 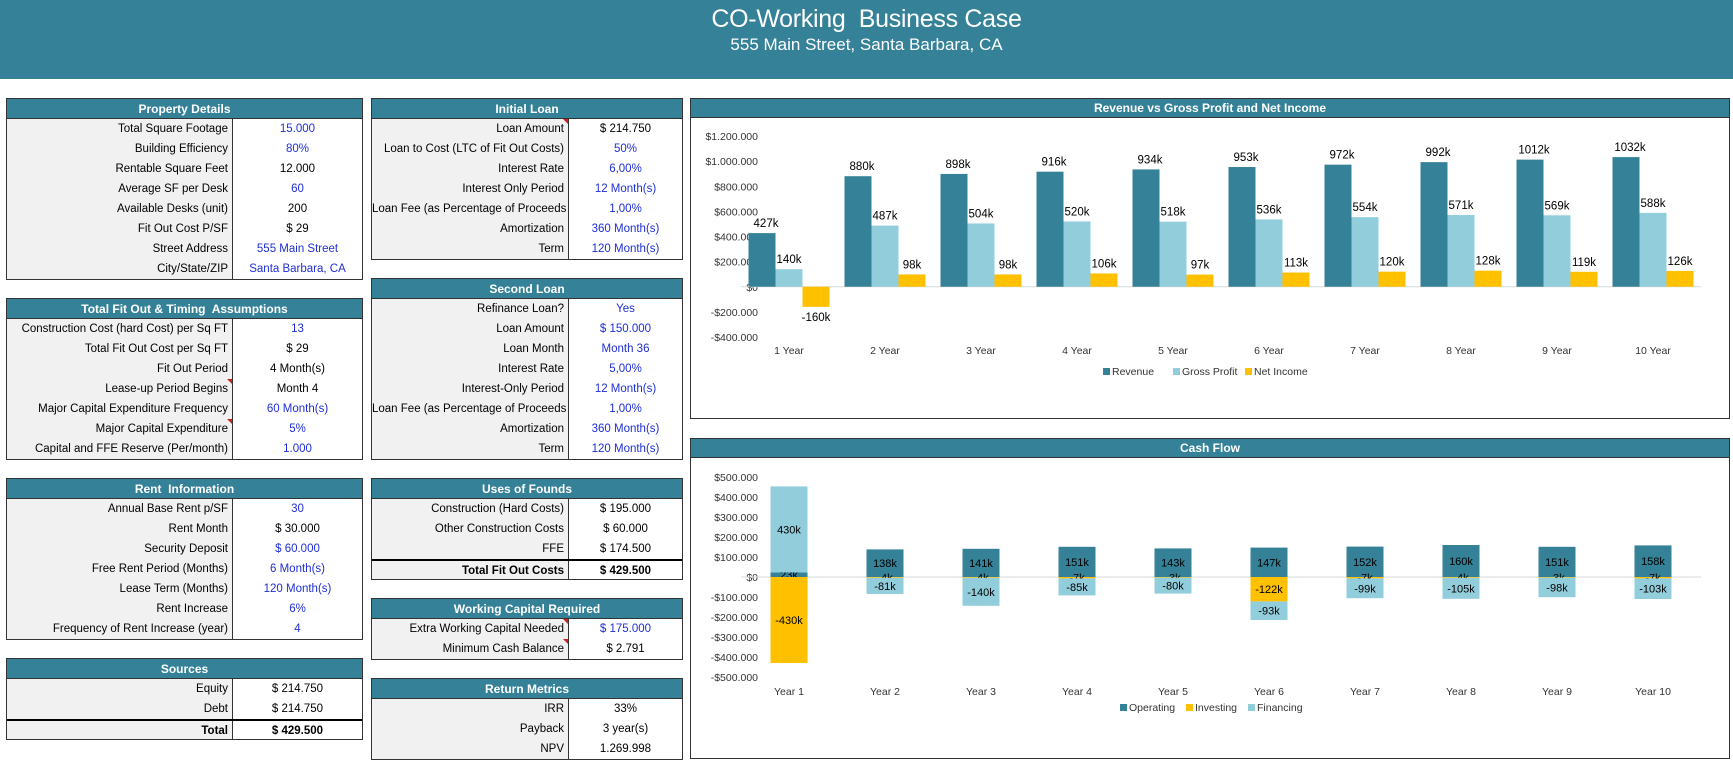 What do you see at coordinates (734, 638) in the screenshot?
I see `y-tick-label: -$300.000` at bounding box center [734, 638].